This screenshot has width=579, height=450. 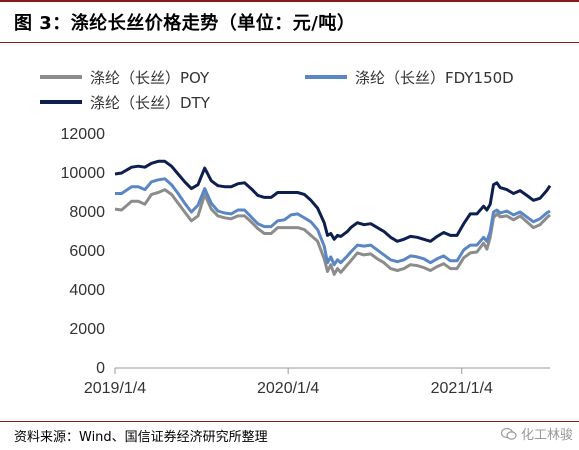 What do you see at coordinates (434, 78) in the screenshot?
I see `legend-label-2: 涤纶（长丝）FDY150D` at bounding box center [434, 78].